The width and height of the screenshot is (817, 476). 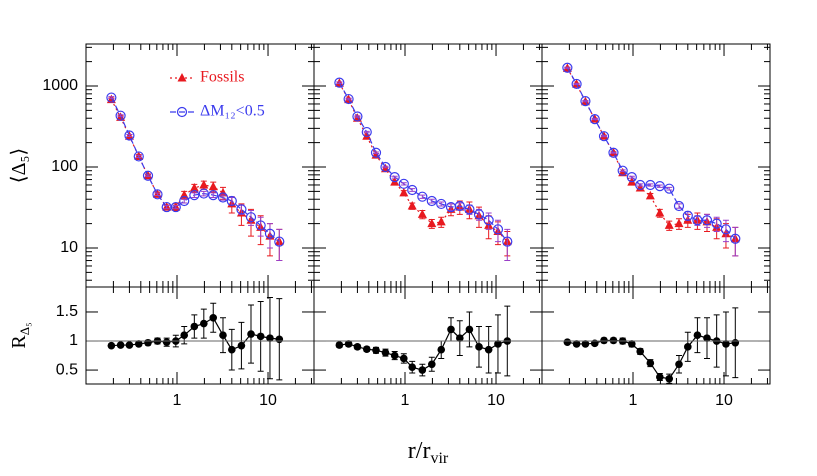 I want to click on x-tick-label: 1, so click(x=633, y=400).